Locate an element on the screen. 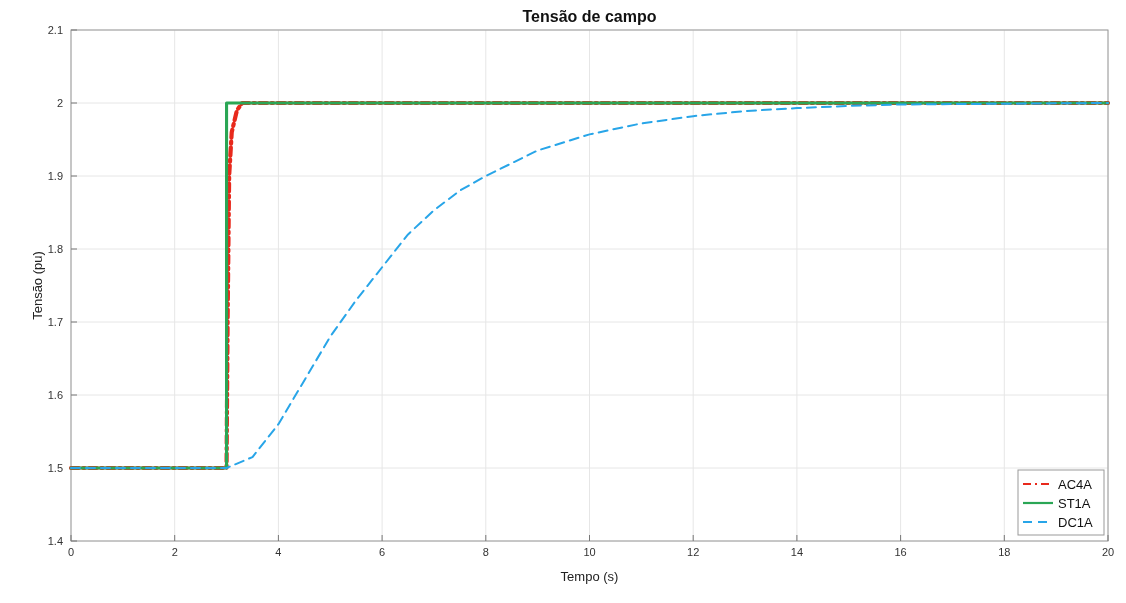  x-tick-label: 16 is located at coordinates (900, 552).